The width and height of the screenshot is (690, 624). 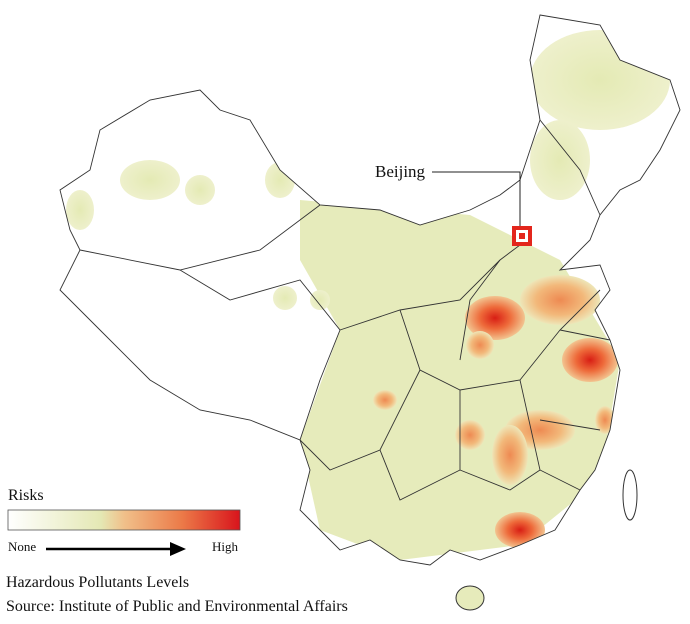 What do you see at coordinates (630, 495) in the screenshot?
I see `taiwan` at bounding box center [630, 495].